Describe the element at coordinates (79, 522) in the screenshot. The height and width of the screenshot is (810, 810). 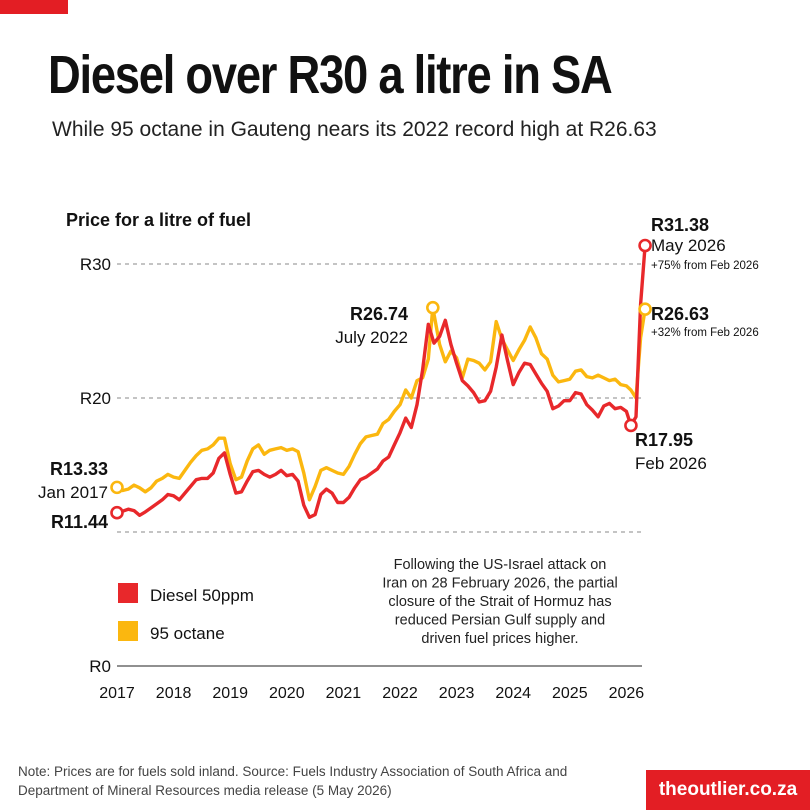
I see `annotation-value: R11.44` at that location.